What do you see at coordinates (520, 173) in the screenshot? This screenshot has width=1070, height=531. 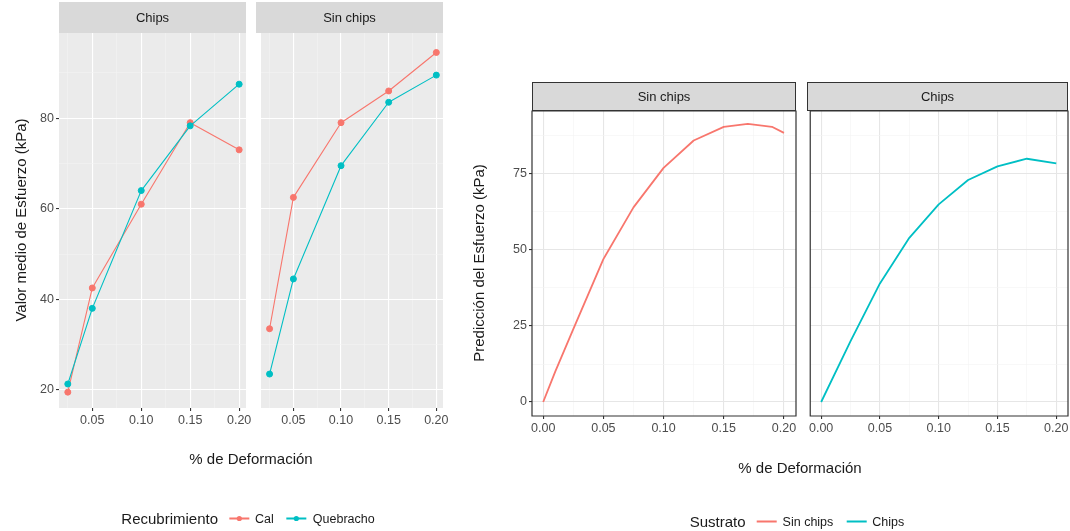 I see `y-tick-label: 75` at bounding box center [520, 173].